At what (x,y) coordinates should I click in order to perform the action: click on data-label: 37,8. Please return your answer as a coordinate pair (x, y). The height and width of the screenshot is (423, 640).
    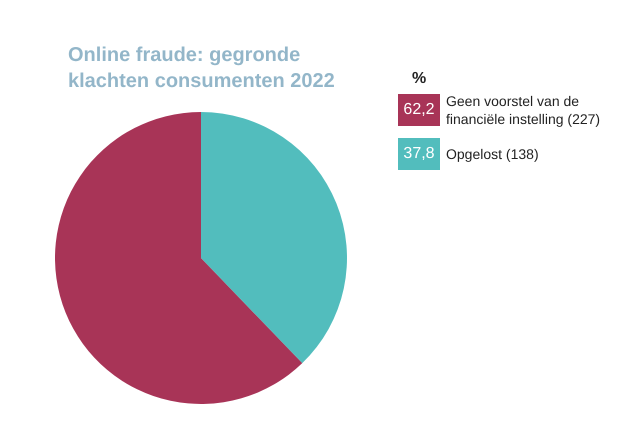
    Looking at the image, I should click on (419, 154).